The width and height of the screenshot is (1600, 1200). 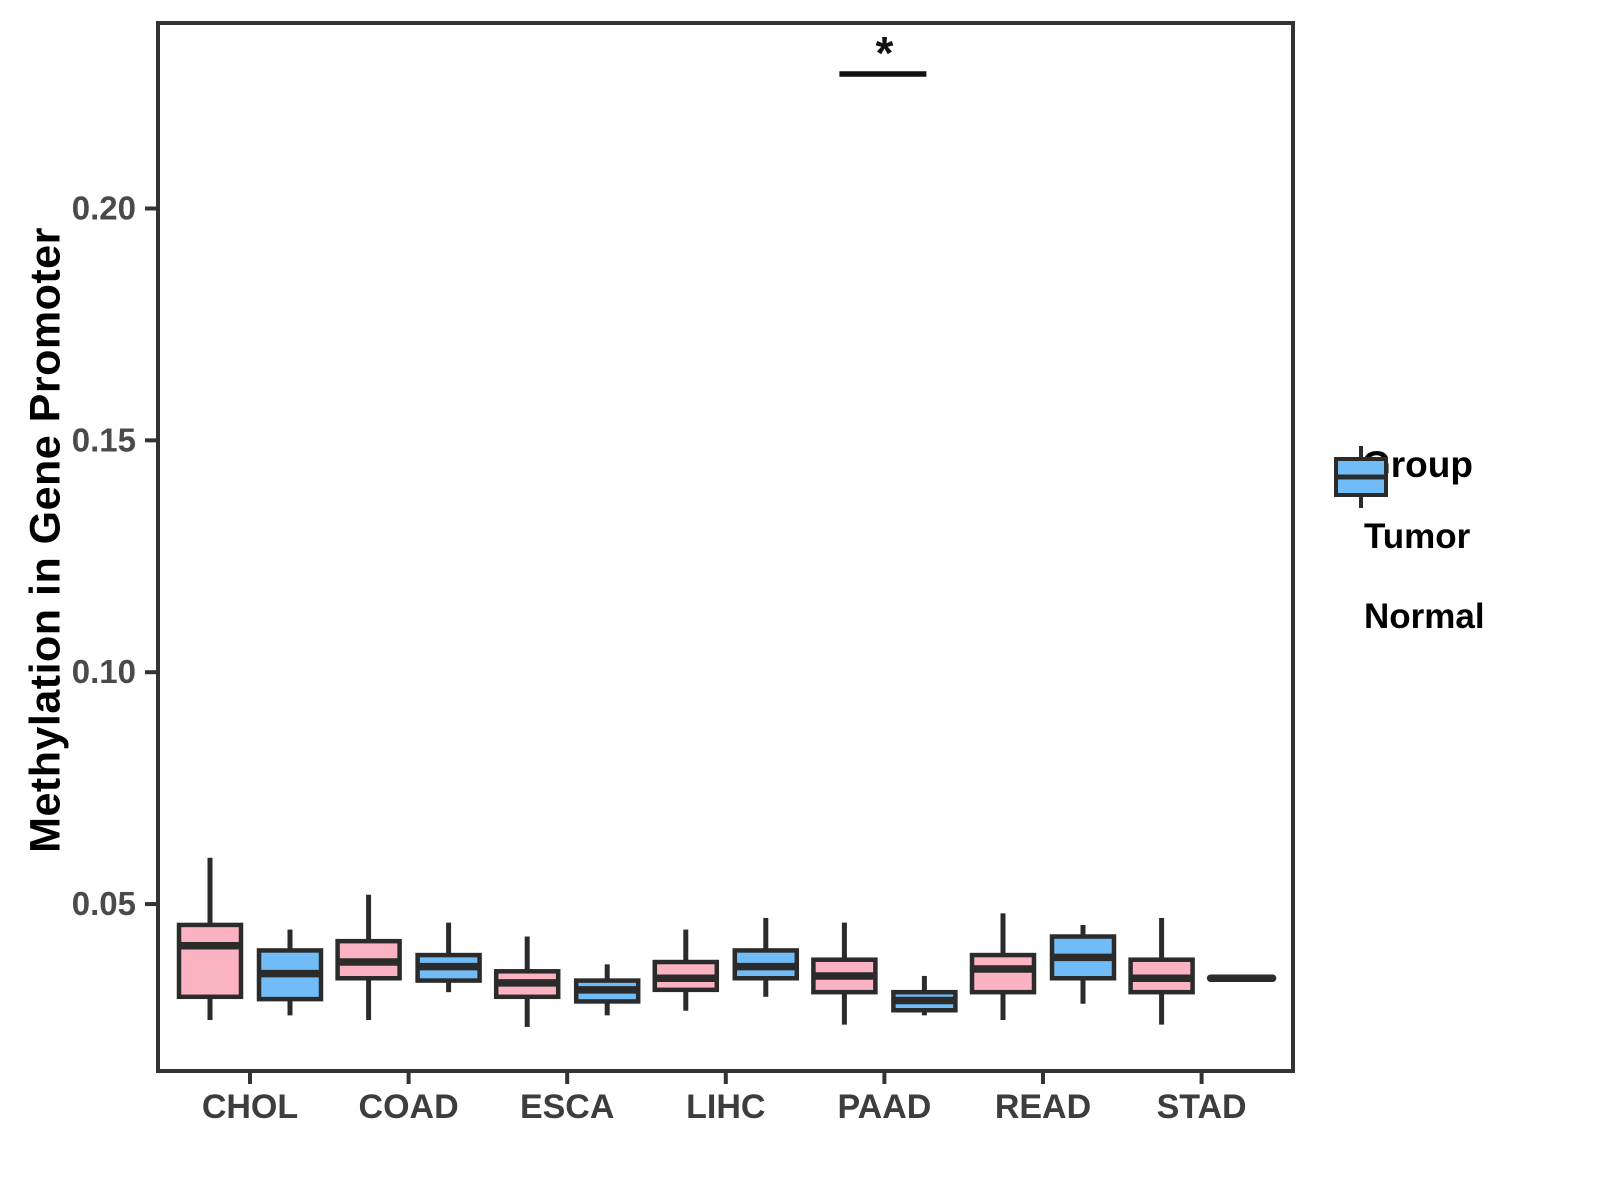 I want to click on x-tick-label: READ, so click(x=1043, y=1107).